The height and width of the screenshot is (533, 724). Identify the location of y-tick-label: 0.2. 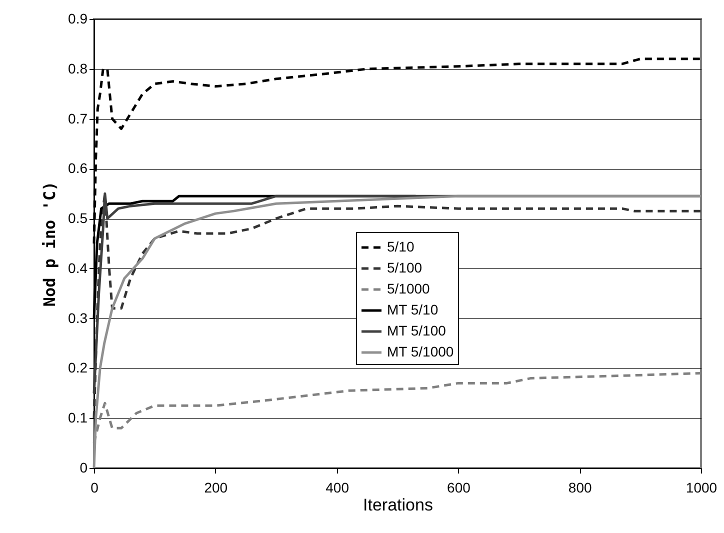
(78, 368).